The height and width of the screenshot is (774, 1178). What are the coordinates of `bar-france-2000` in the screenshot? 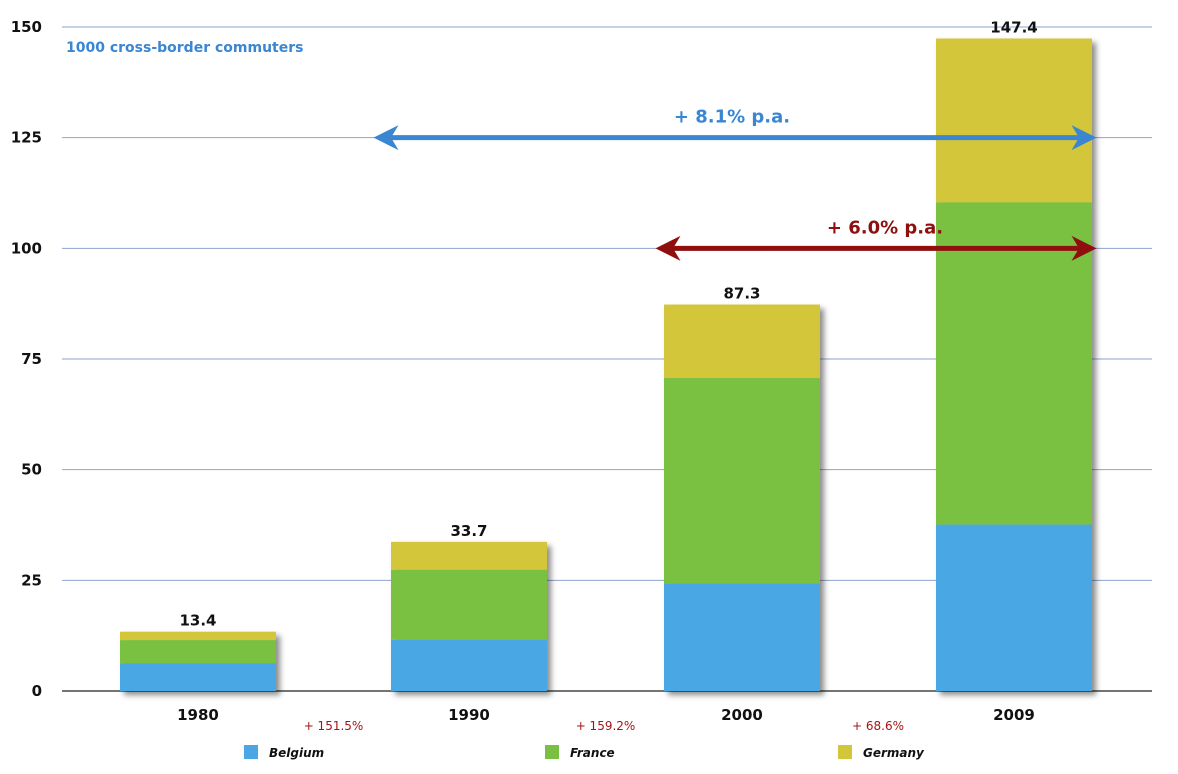 It's located at (742, 481).